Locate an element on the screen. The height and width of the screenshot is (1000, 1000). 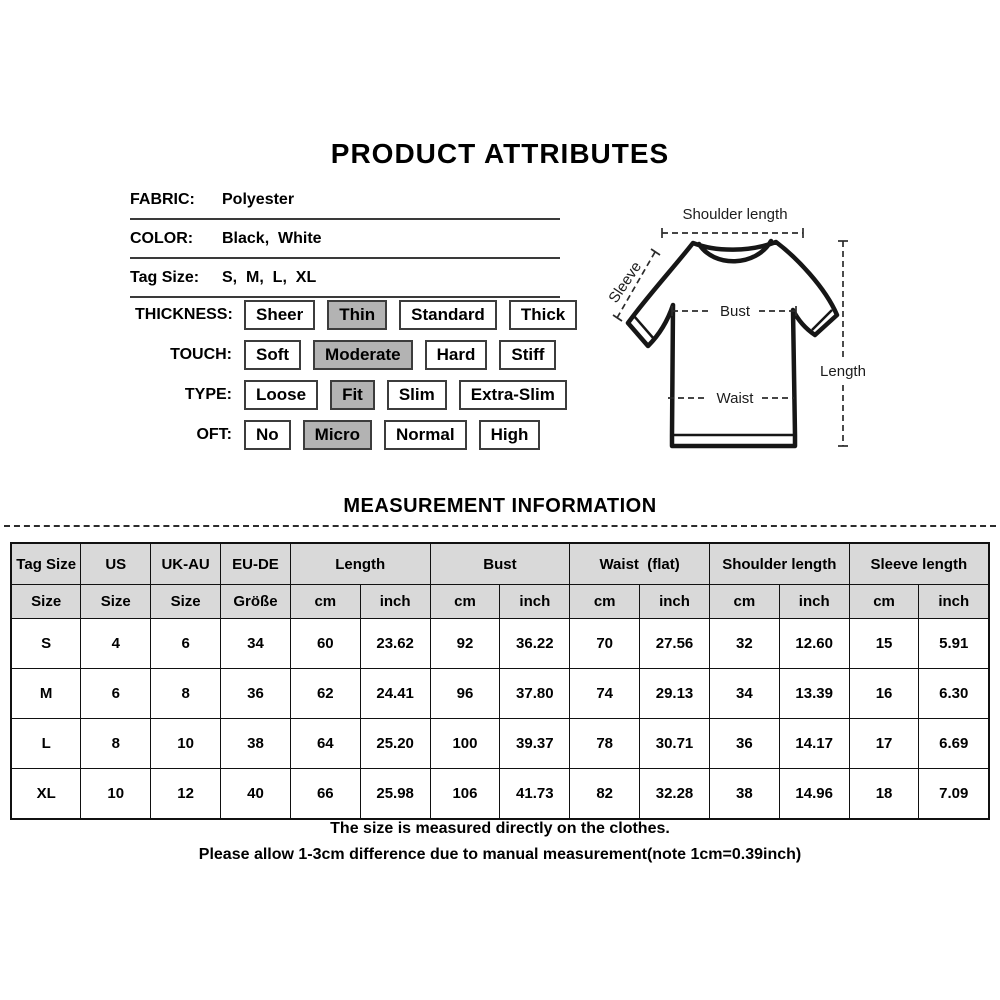
tshirt-measurement-diagram: Shoulder length Sleeve Bust Waist Length is located at coordinates (750, 329).